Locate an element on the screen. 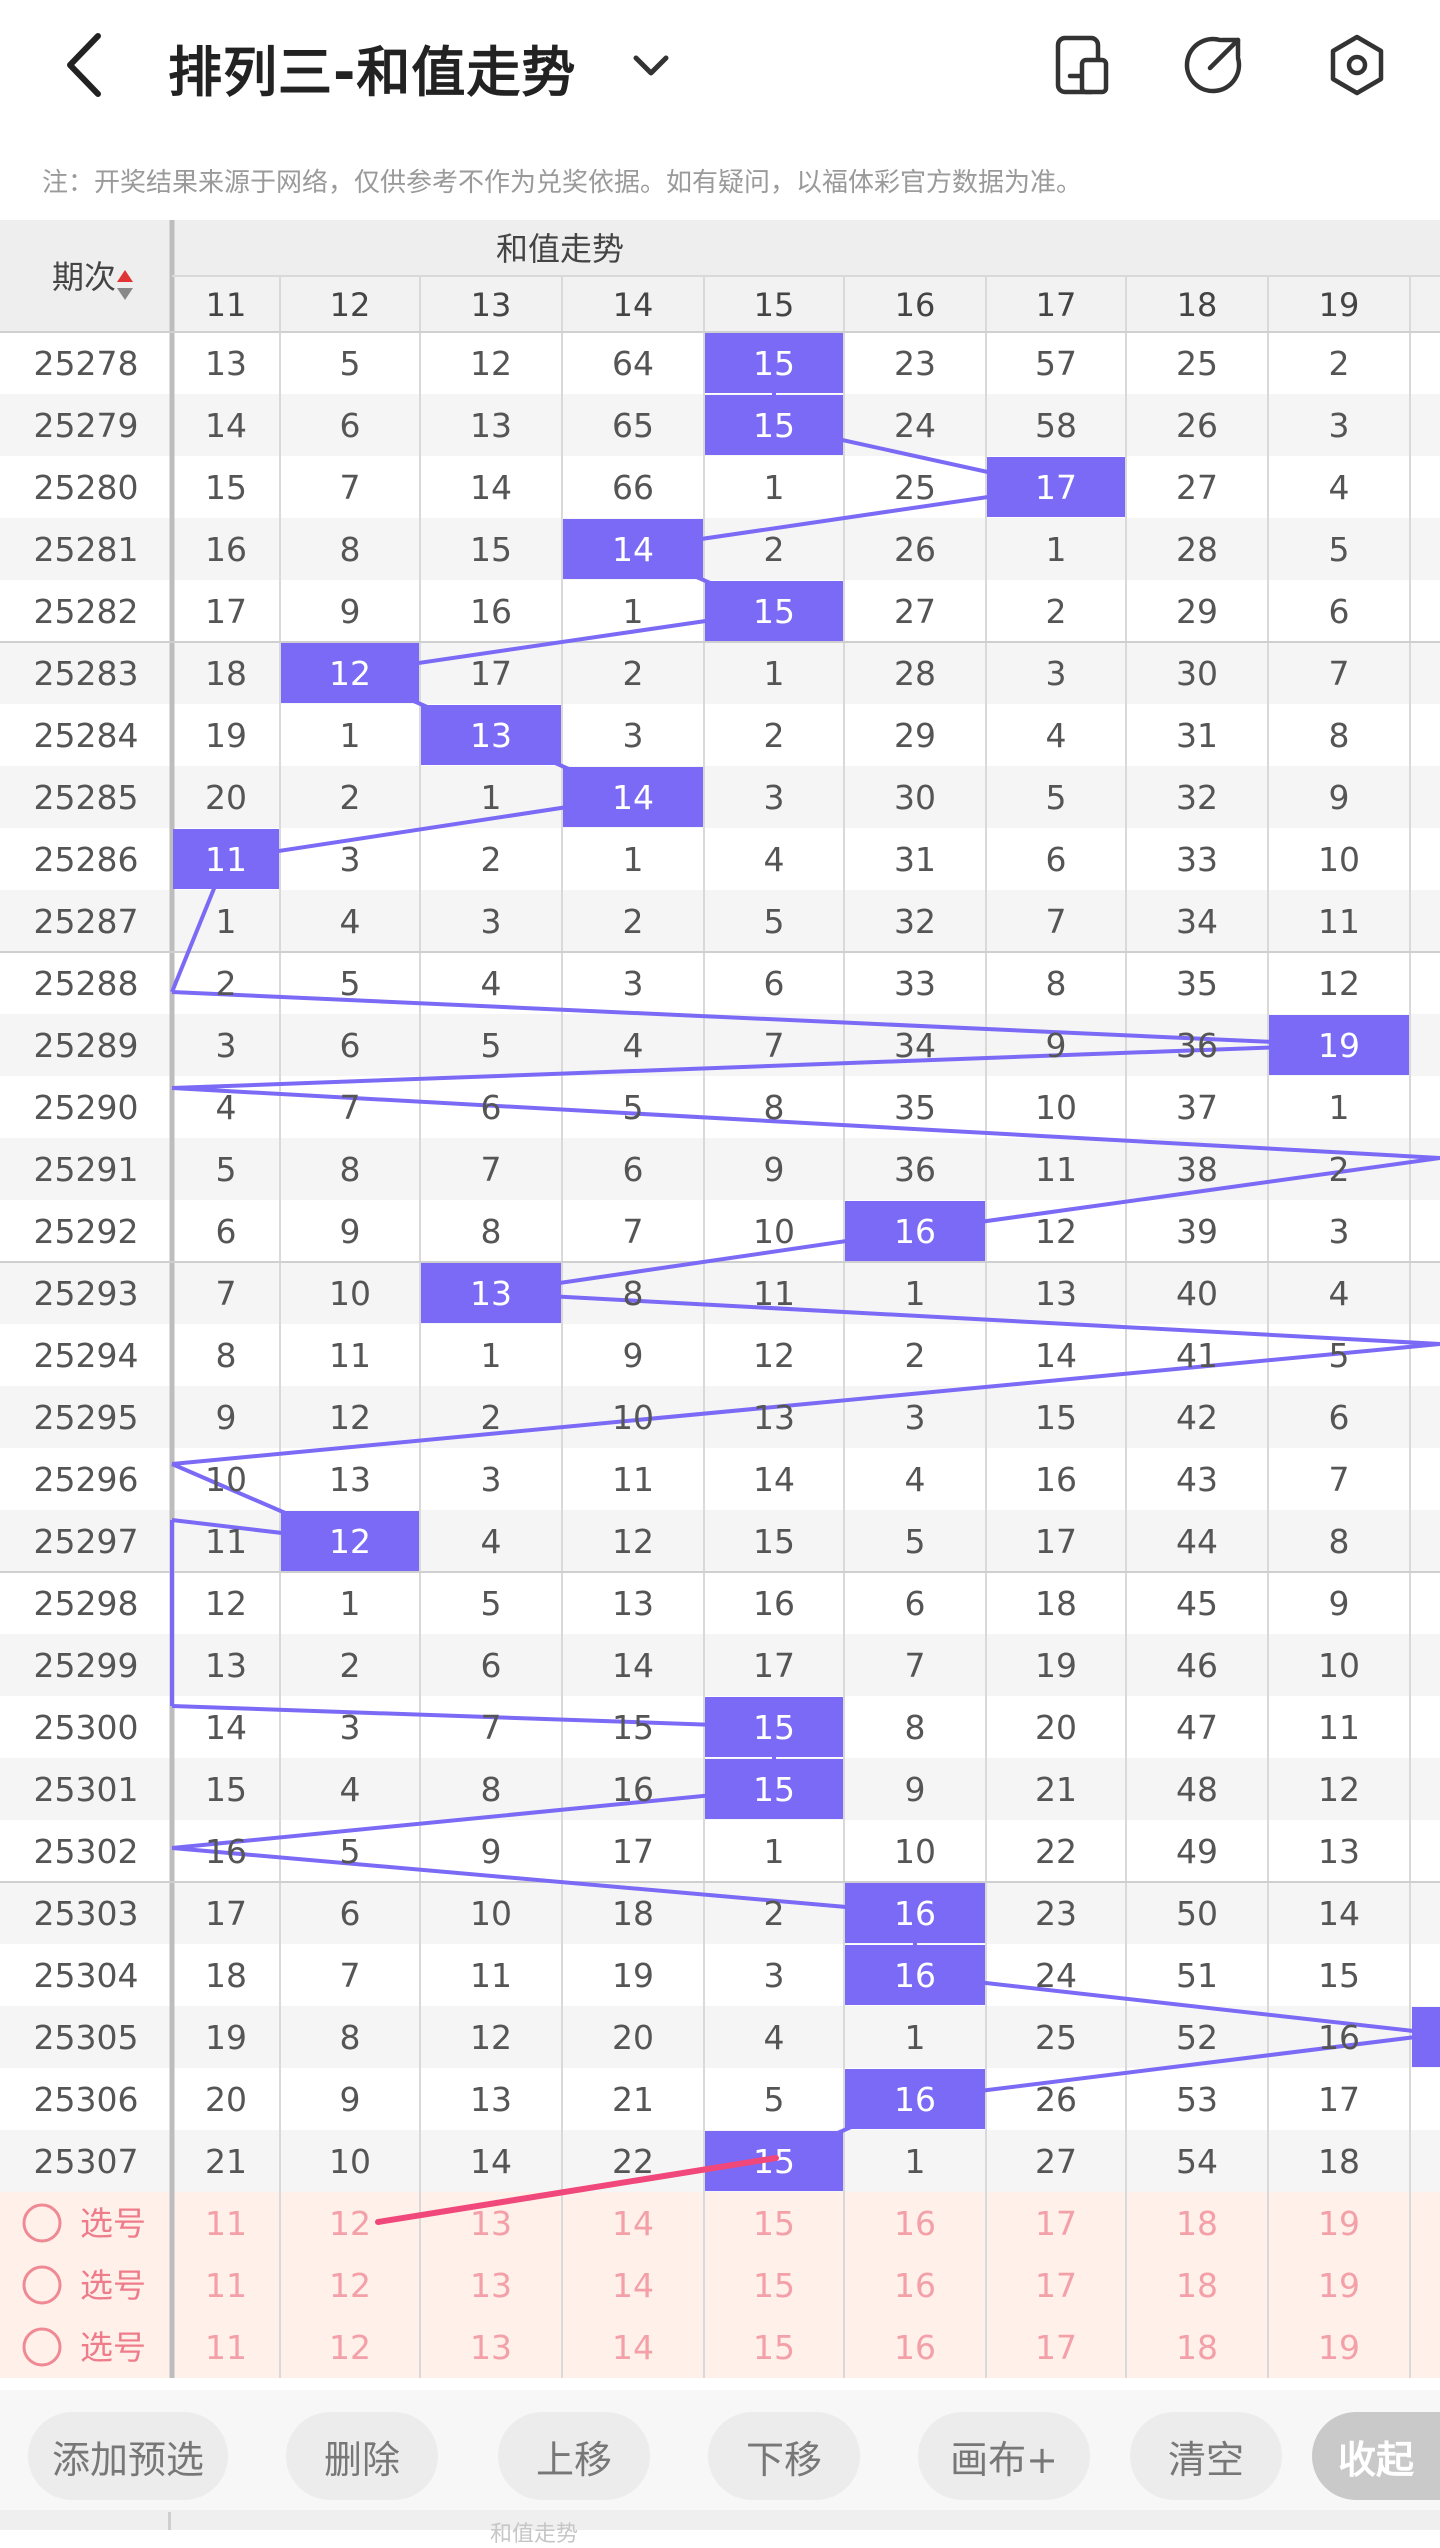 This screenshot has width=1440, height=2548. move-up-button: 上移 is located at coordinates (574, 2456).